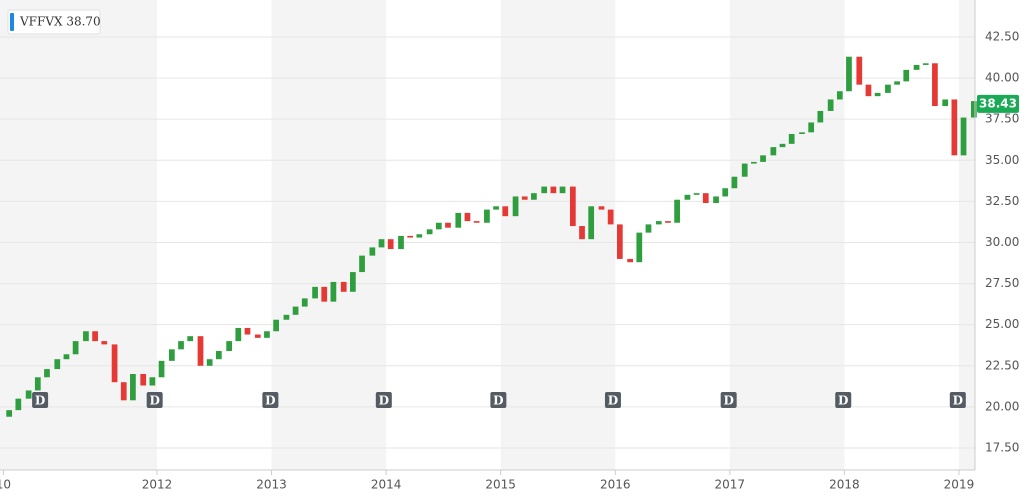 This screenshot has width=1035, height=500. I want to click on legend-box, so click(54, 22).